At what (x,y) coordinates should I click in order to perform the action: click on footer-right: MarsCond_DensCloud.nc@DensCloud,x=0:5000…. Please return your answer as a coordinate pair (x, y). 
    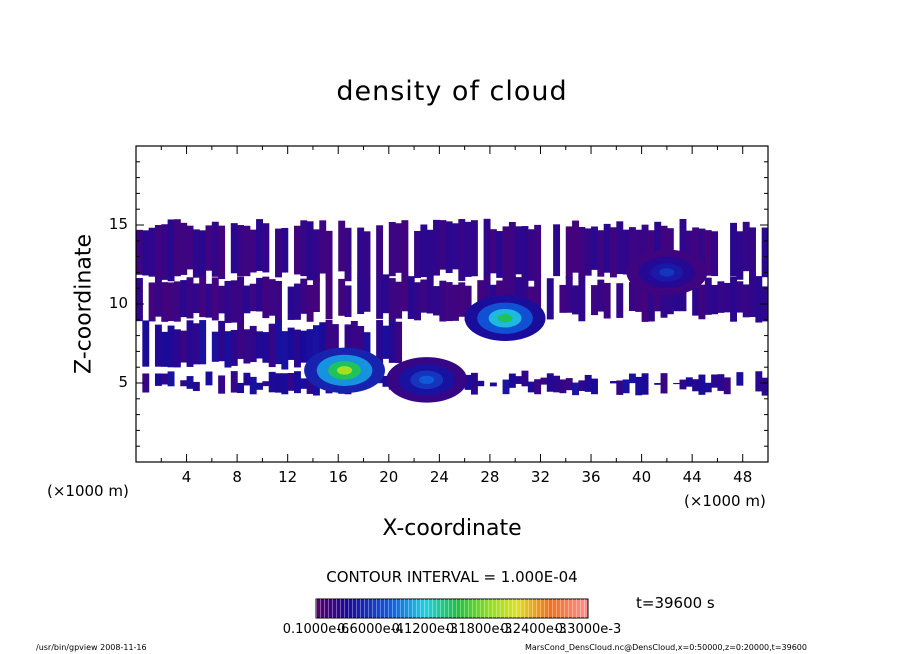
    Looking at the image, I should click on (666, 647).